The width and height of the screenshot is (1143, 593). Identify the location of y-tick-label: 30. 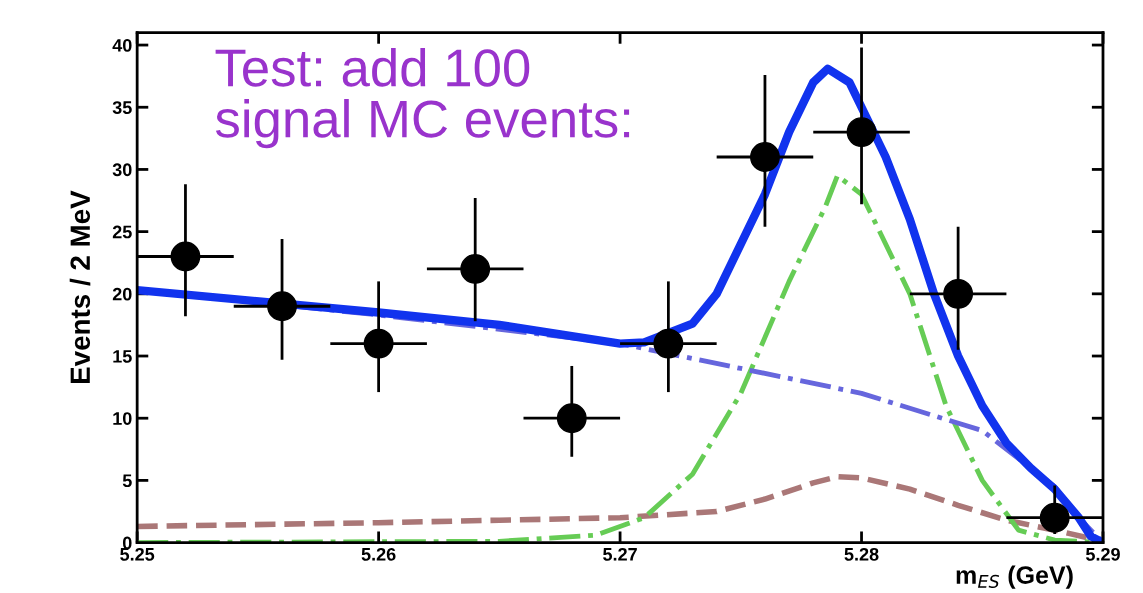
(122, 170).